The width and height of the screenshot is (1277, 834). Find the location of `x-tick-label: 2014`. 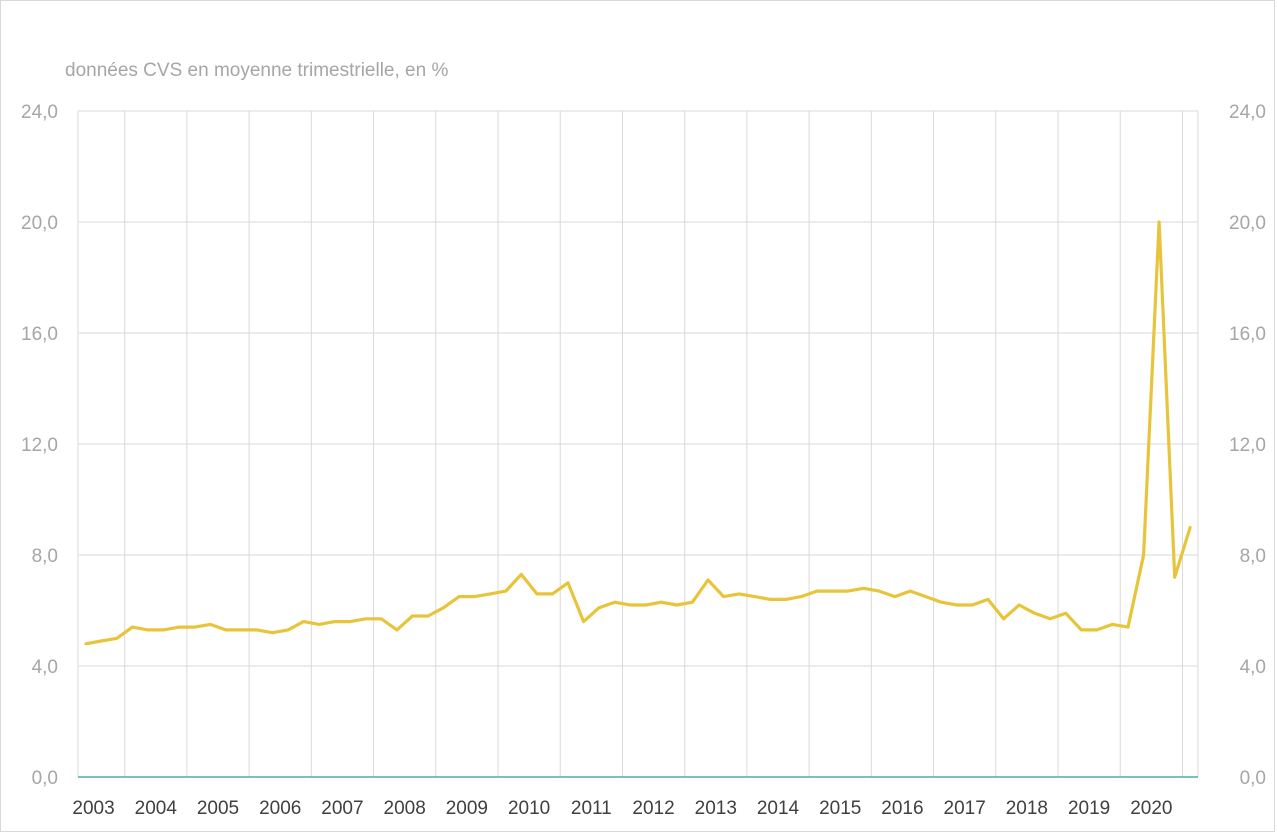

x-tick-label: 2014 is located at coordinates (778, 808).